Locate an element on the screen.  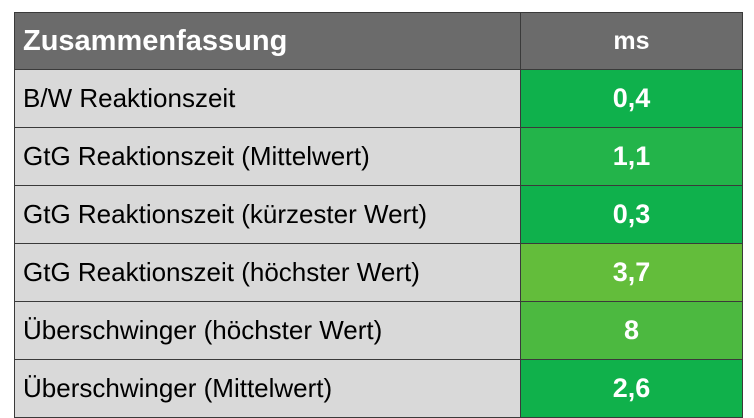
row-label-bw-reaction-time: B/W Reaktionszeit is located at coordinates (267, 98).